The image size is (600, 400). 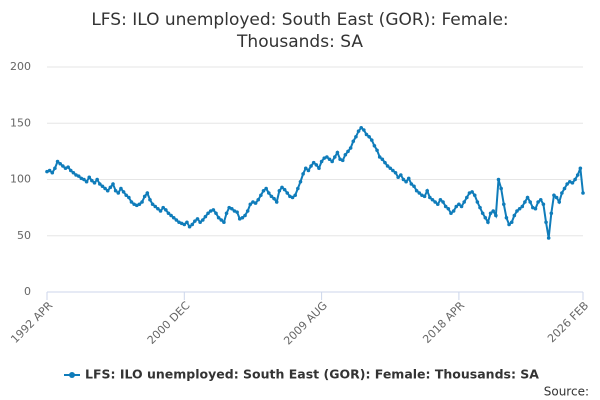 What do you see at coordinates (20, 179) in the screenshot?
I see `y-tick-label: 100` at bounding box center [20, 179].